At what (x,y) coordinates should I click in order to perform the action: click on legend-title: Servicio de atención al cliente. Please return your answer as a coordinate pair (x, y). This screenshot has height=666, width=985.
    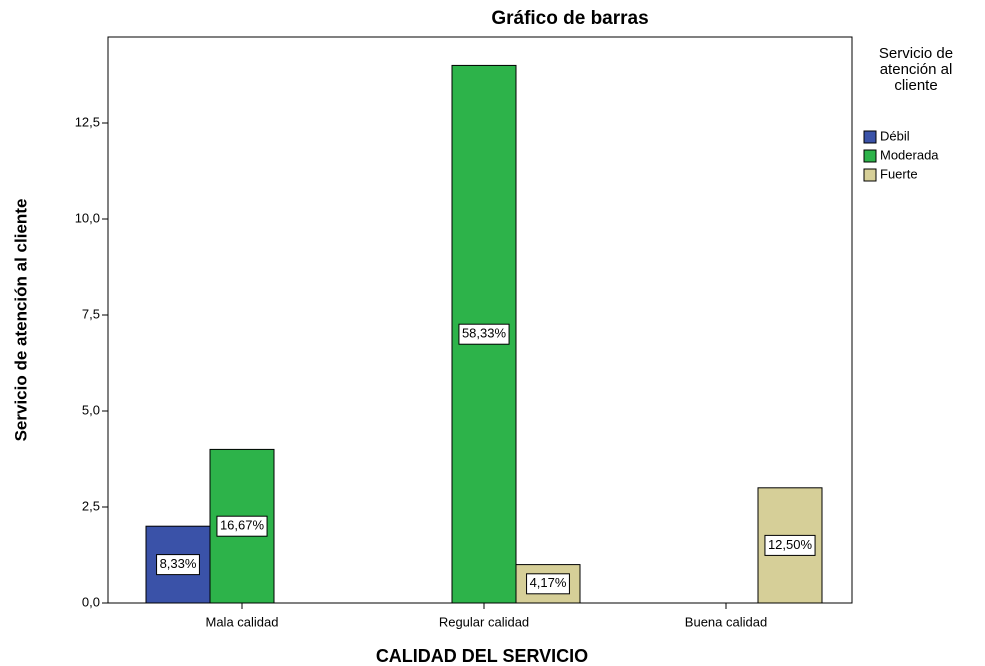
    Looking at the image, I should click on (916, 69).